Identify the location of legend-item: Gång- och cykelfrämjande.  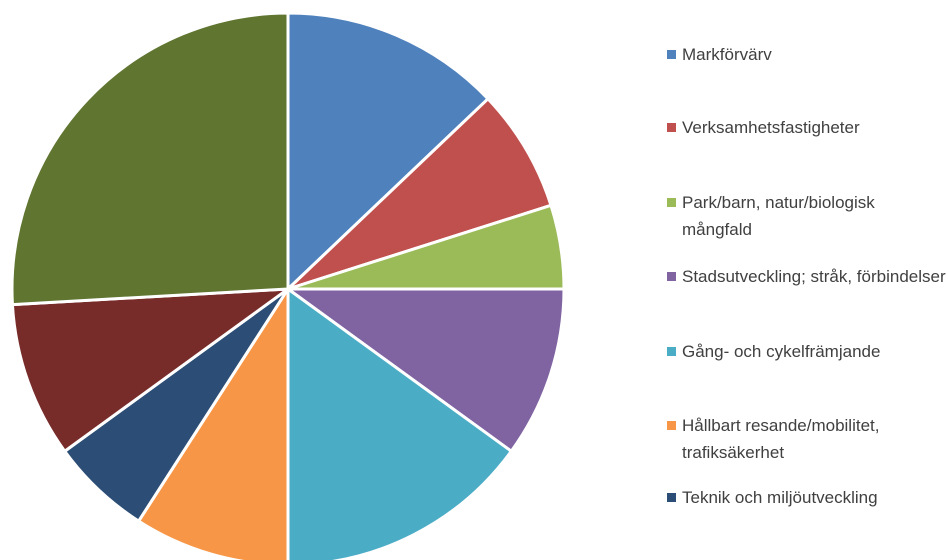
(807, 351).